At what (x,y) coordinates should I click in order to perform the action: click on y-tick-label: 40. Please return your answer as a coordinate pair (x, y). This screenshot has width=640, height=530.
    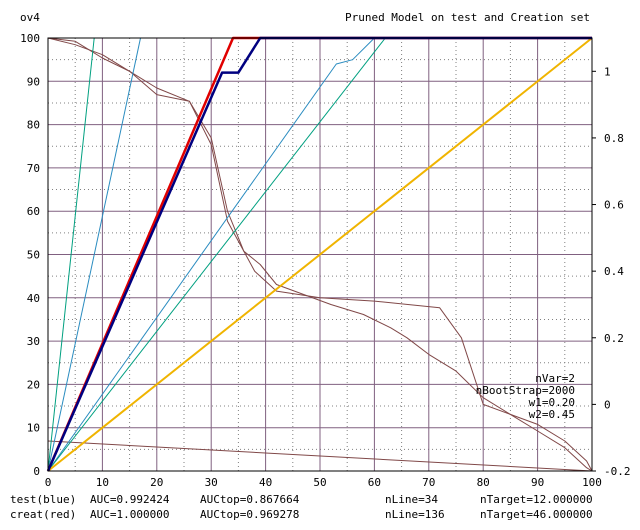
    Looking at the image, I should click on (33, 298).